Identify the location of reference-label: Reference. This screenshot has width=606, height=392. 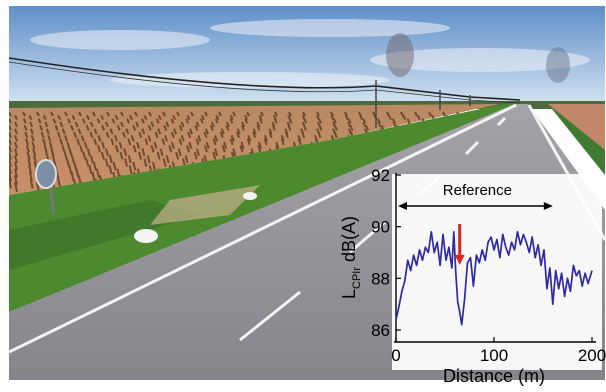
(477, 190).